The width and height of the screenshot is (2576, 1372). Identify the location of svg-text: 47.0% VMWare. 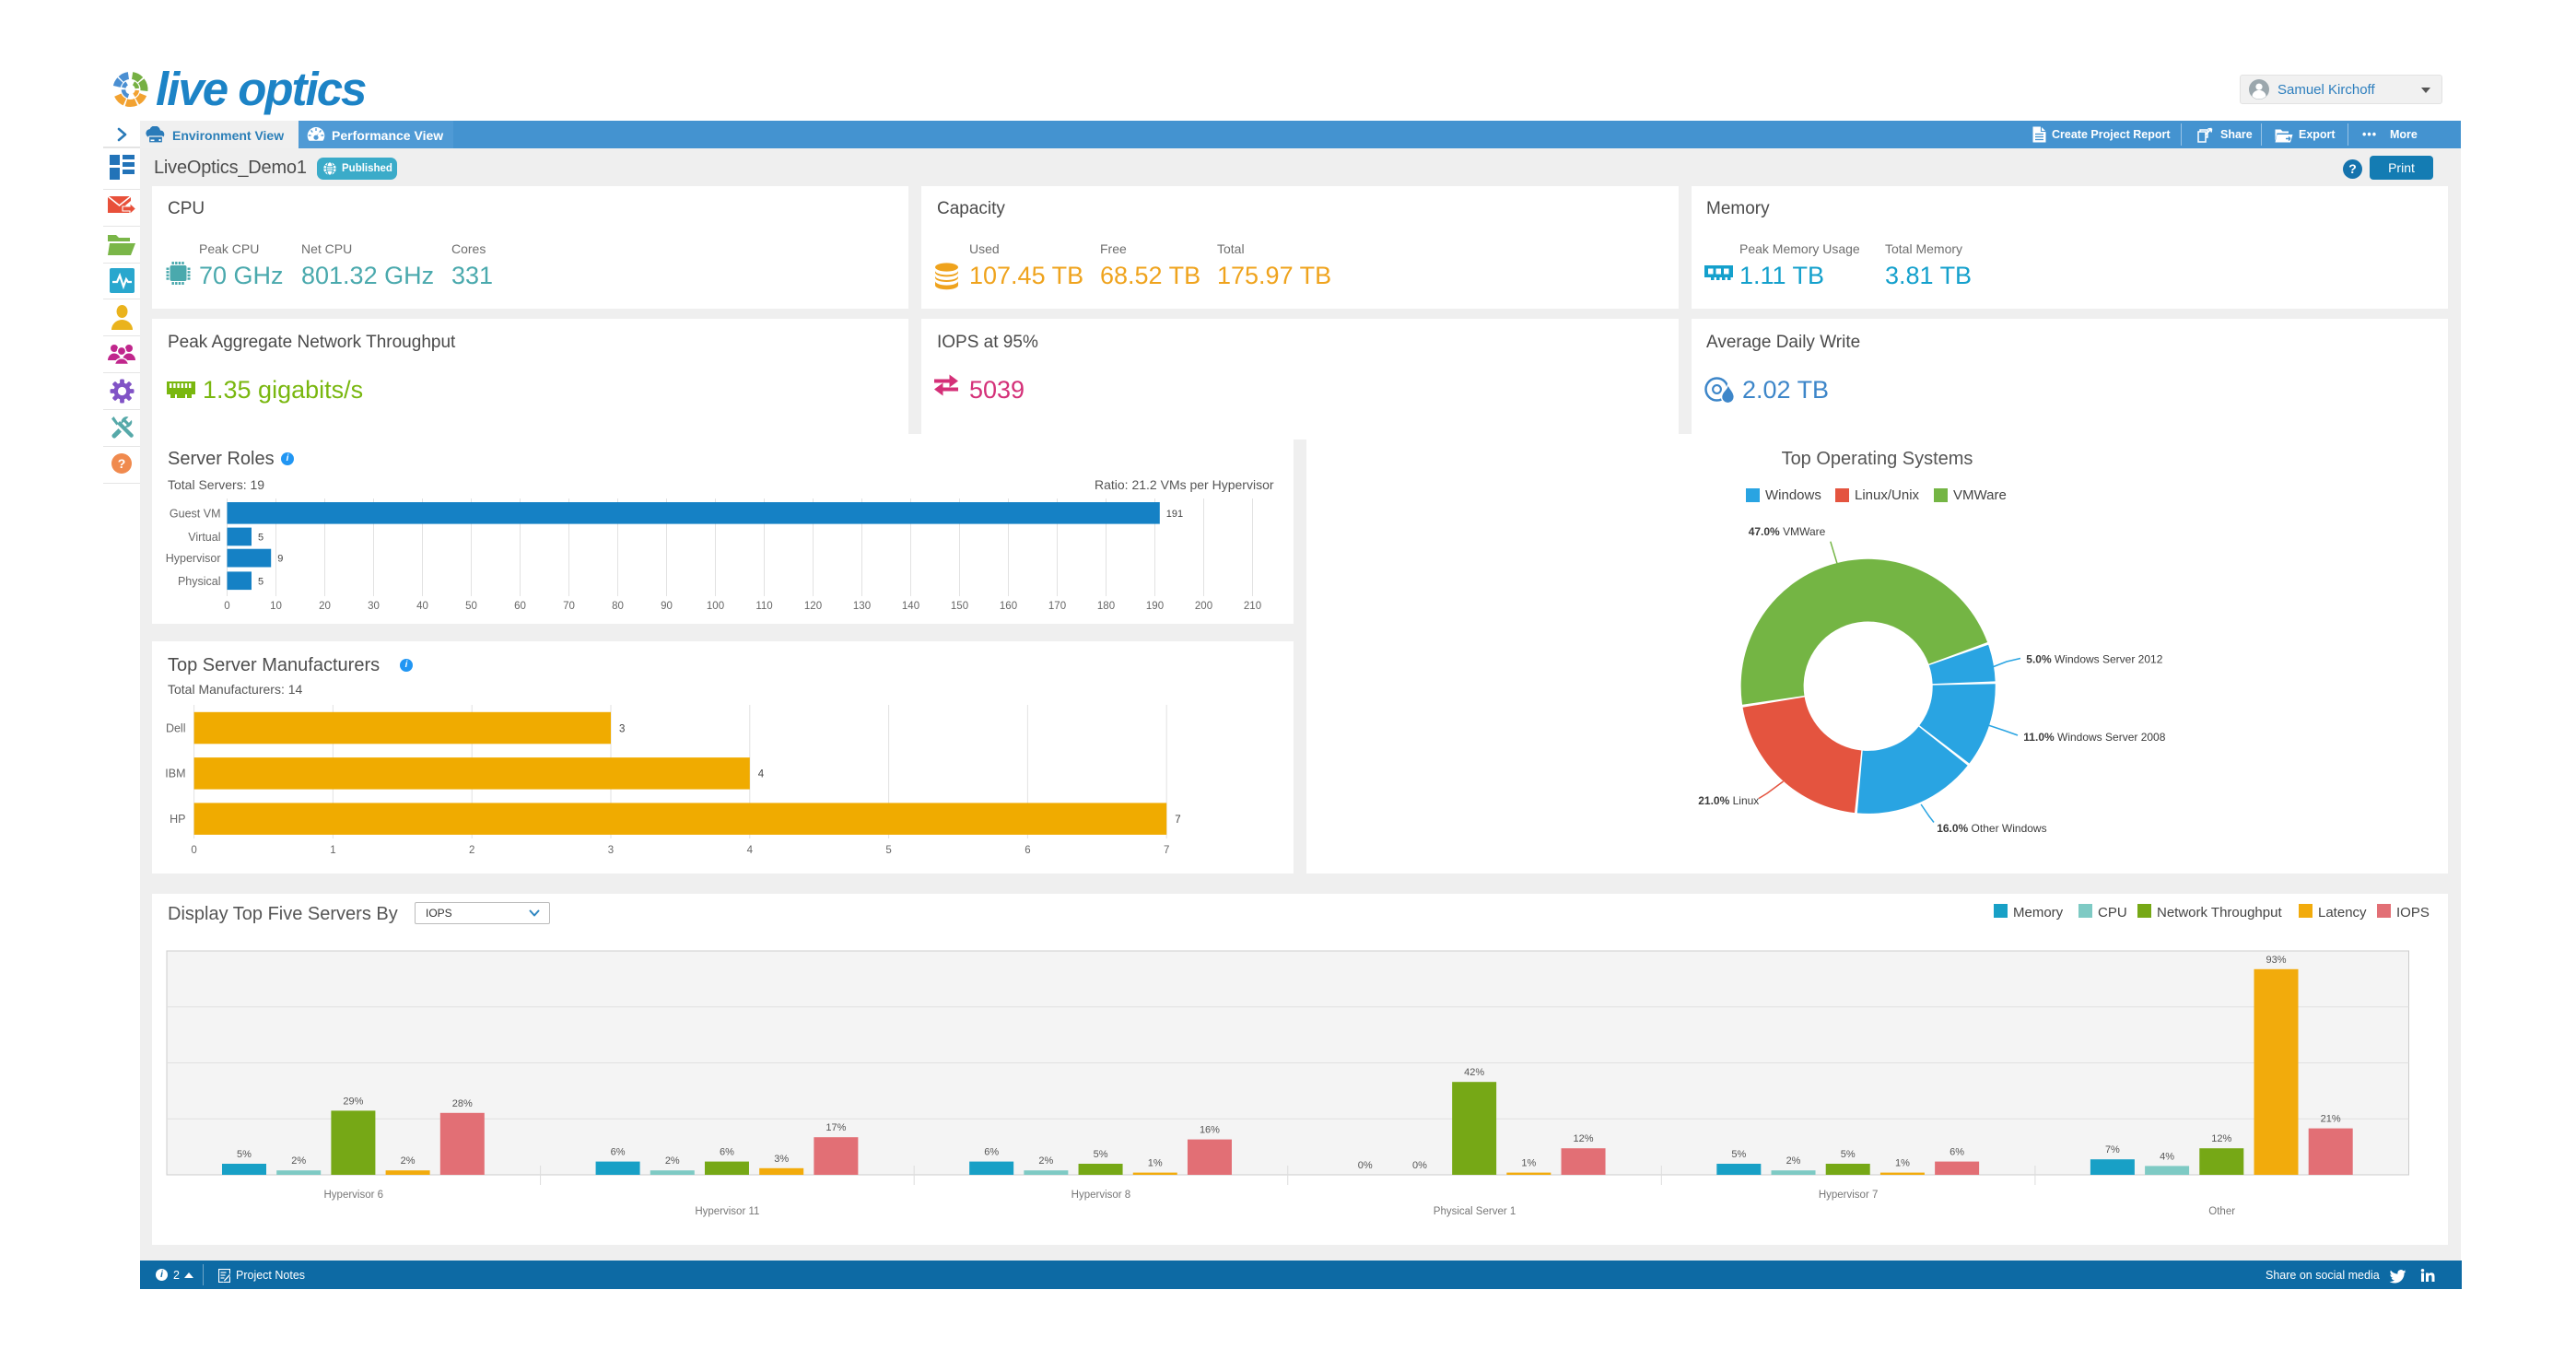
(1787, 531).